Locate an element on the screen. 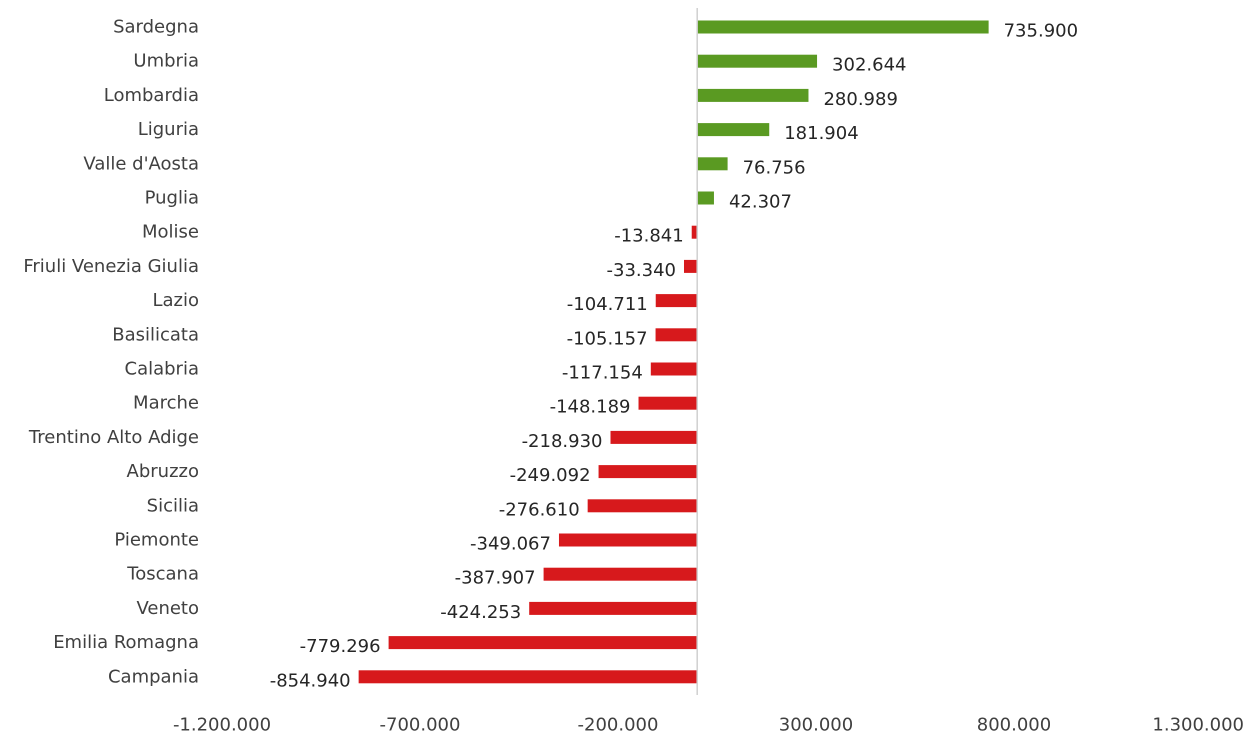 This screenshot has height=735, width=1248. category-label-veneto: Veneto is located at coordinates (167, 608).